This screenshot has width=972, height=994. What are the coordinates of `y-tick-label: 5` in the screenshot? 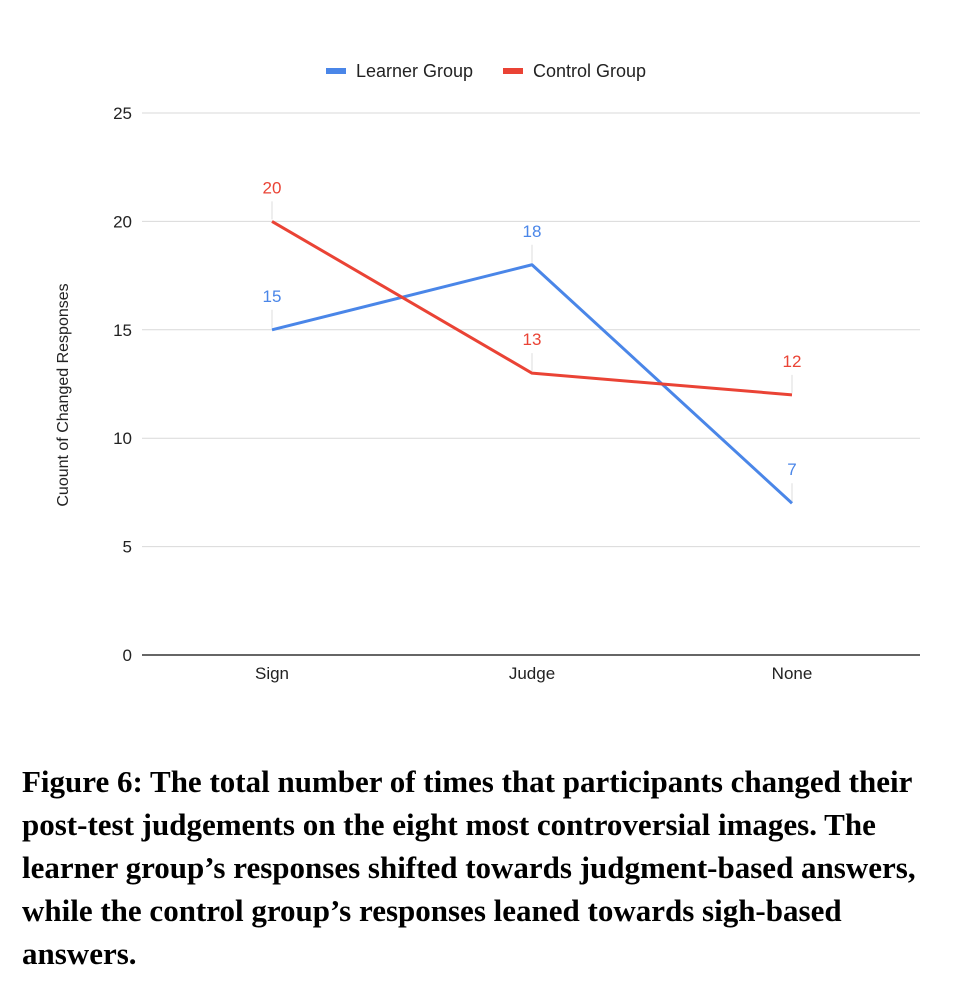 It's located at (127, 547).